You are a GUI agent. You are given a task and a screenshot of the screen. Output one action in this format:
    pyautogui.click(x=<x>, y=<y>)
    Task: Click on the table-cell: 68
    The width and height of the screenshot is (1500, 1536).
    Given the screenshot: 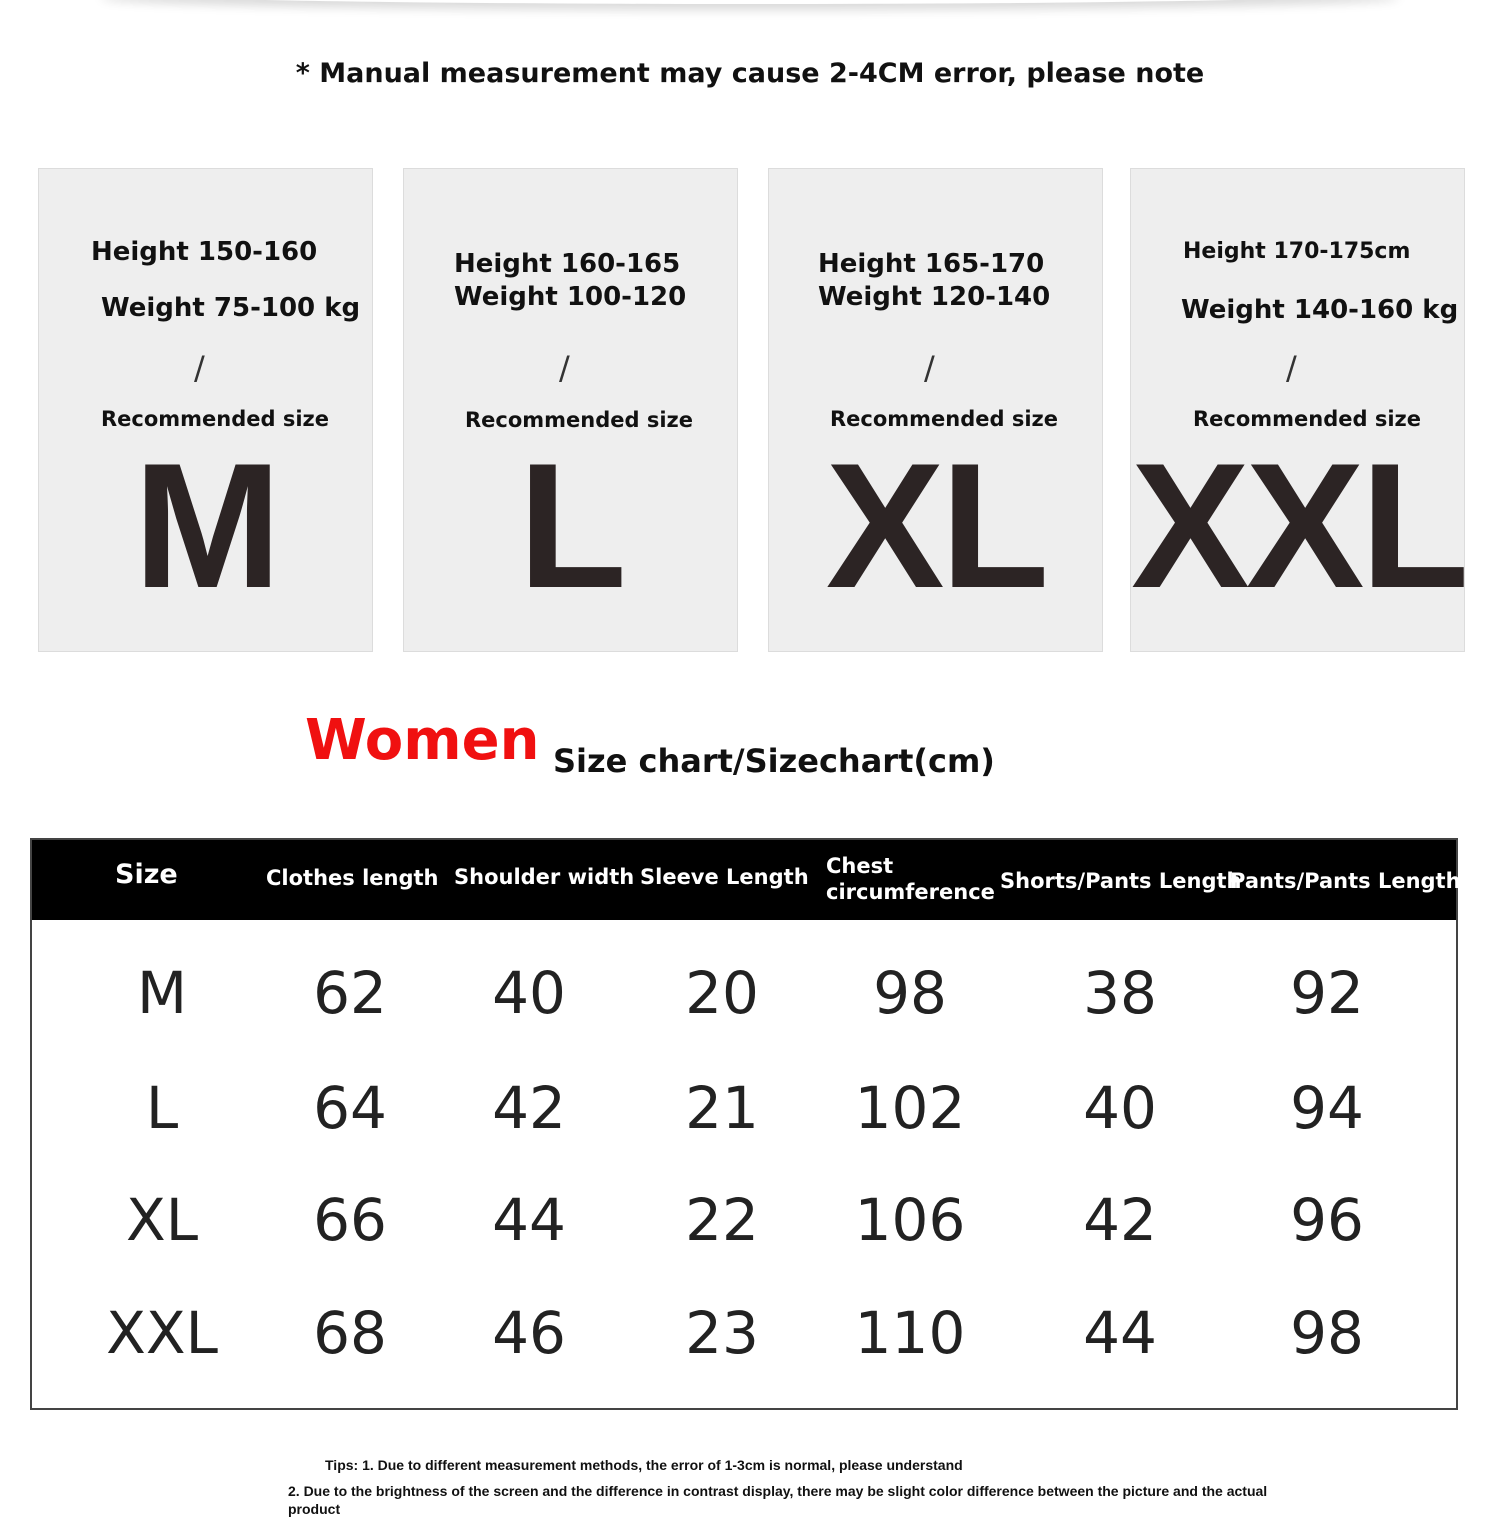 What is the action you would take?
    pyautogui.click(x=350, y=1333)
    